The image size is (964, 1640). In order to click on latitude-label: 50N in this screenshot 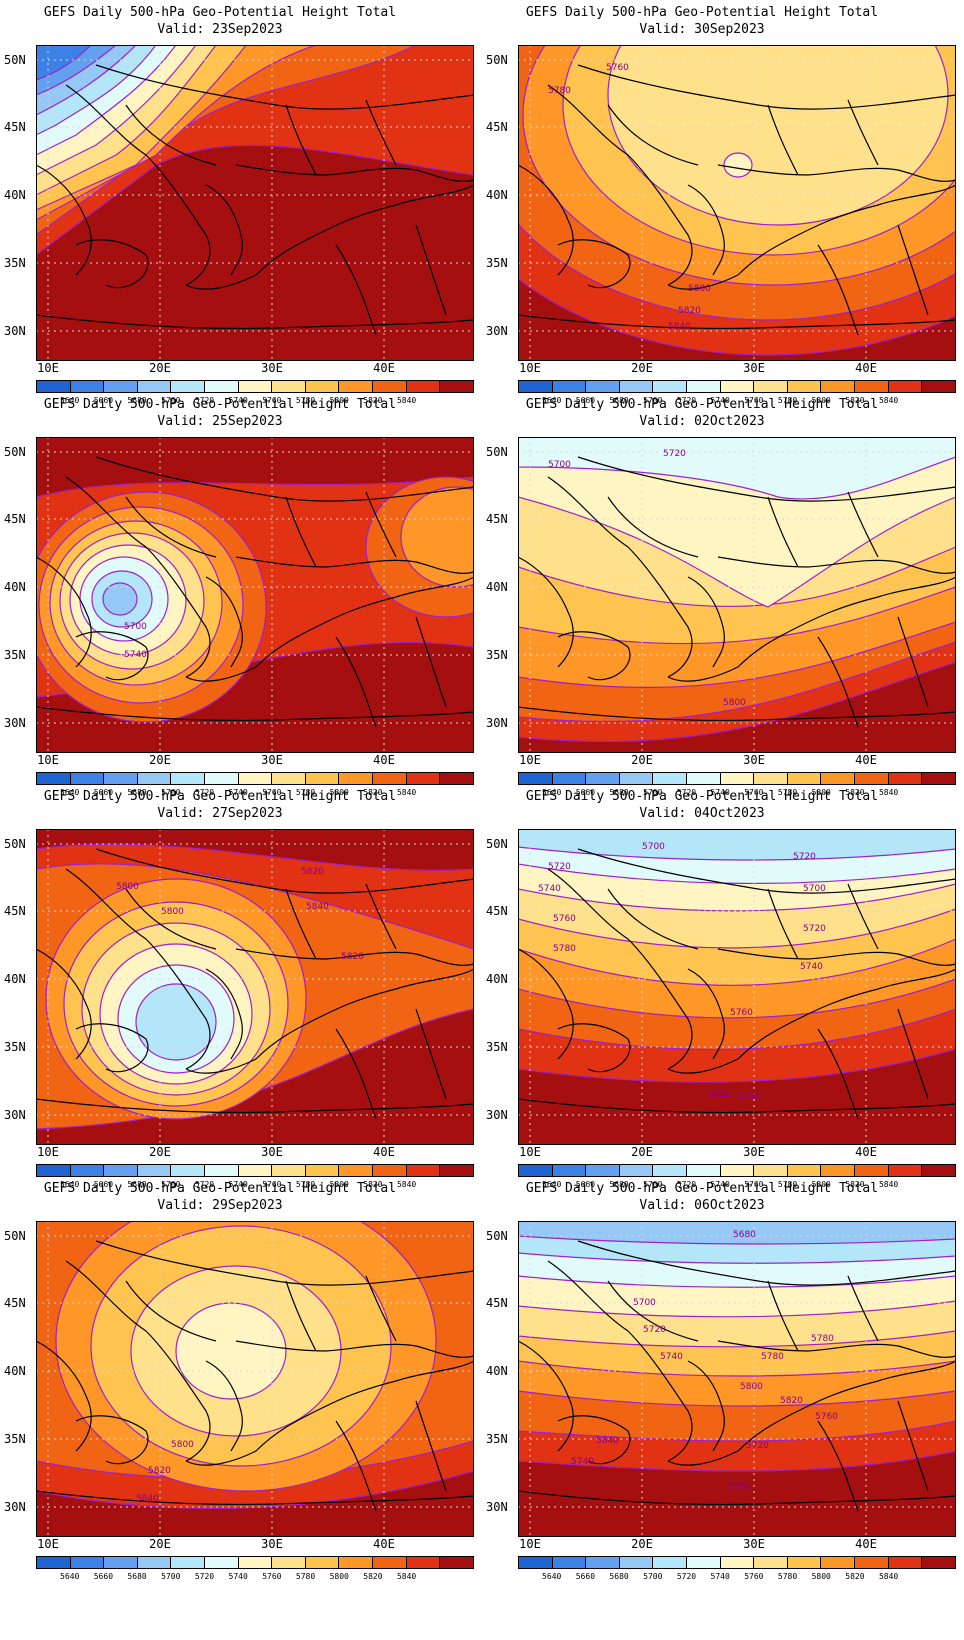, I will do `click(497, 1236)`.